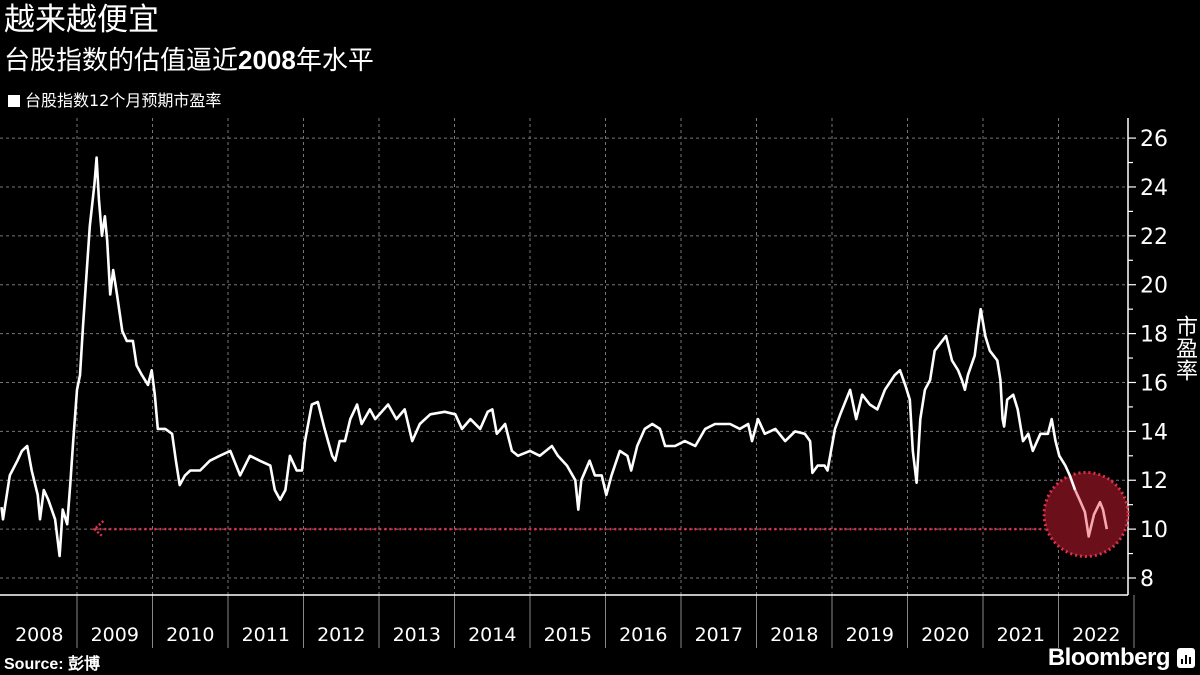 This screenshot has height=675, width=1200. I want to click on y-tick-label: 14, so click(1154, 432).